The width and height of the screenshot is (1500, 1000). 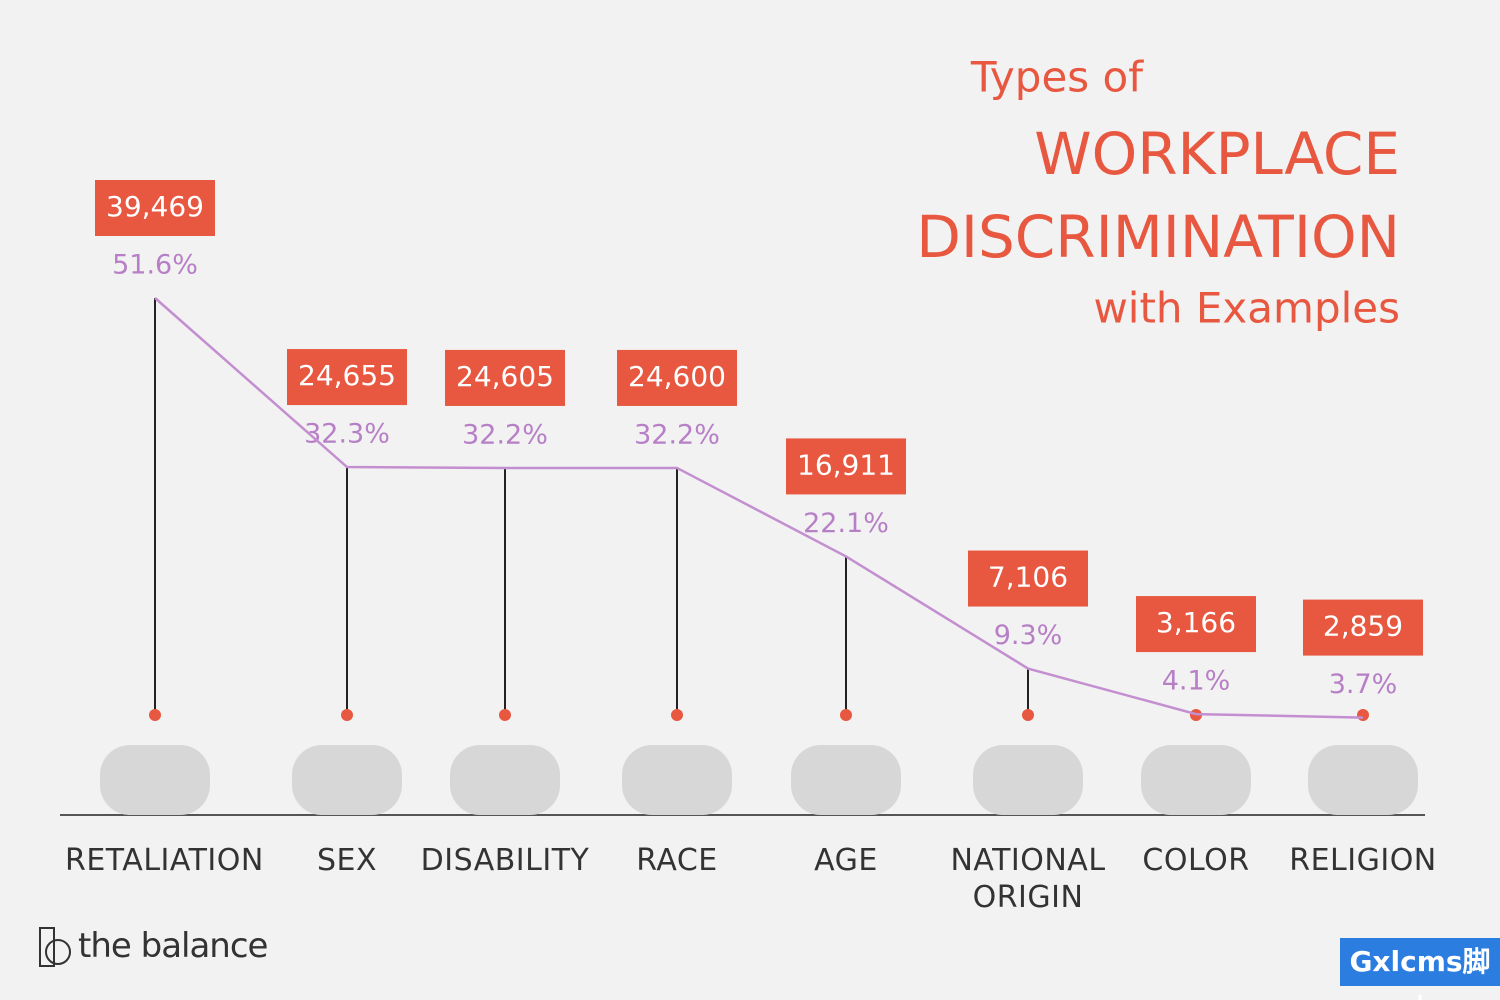 I want to click on value-label: 3.7%, so click(x=1363, y=684).